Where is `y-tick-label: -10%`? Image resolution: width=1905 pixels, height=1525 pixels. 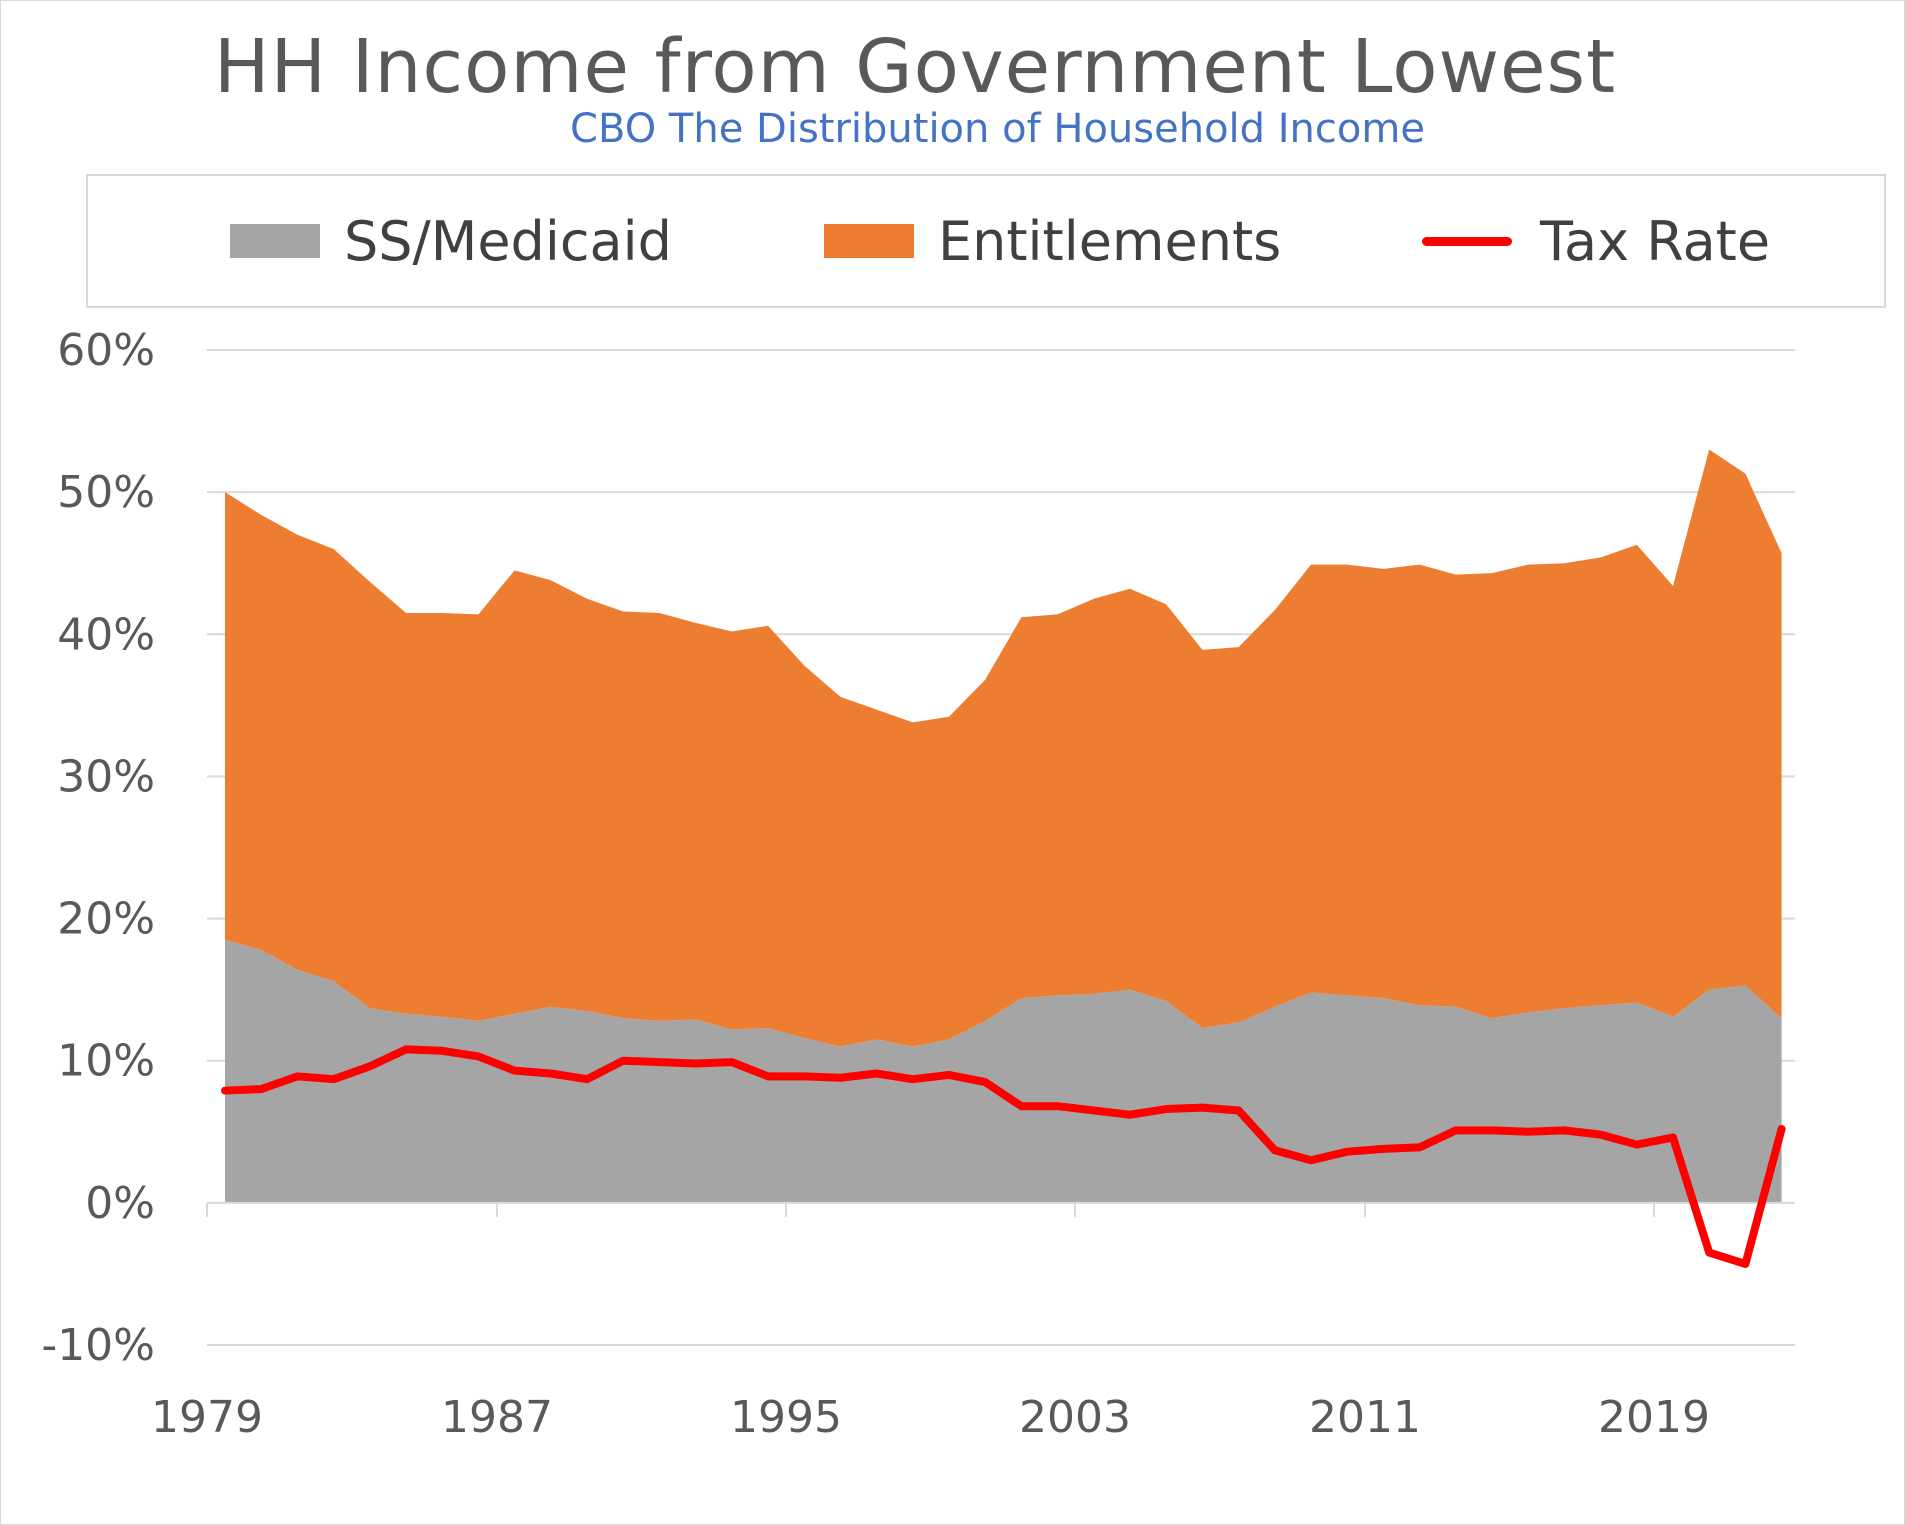 y-tick-label: -10% is located at coordinates (98, 1345).